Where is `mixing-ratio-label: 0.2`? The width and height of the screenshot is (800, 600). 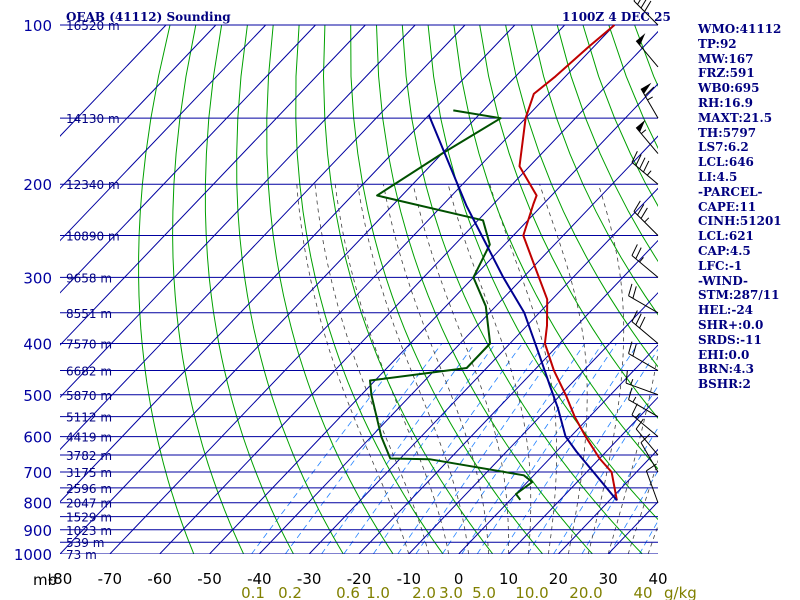
mixing-ratio-label: 0.2 is located at coordinates (290, 592).